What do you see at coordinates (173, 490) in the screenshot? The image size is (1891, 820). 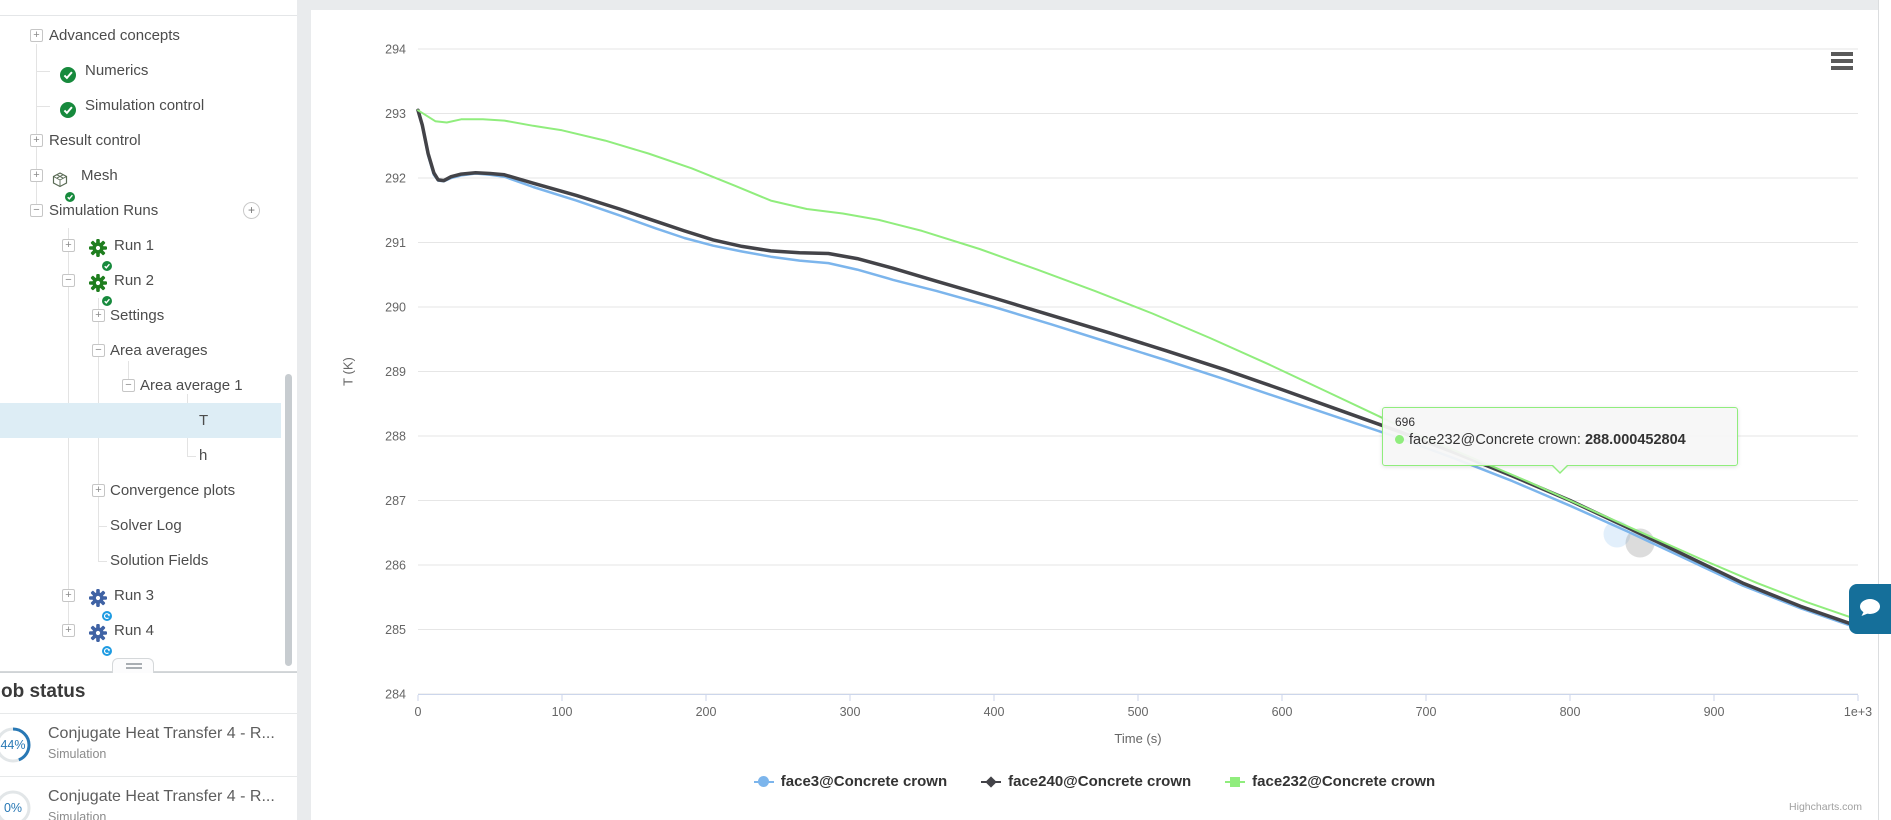 I see `tree-item-label: Convergence plots` at bounding box center [173, 490].